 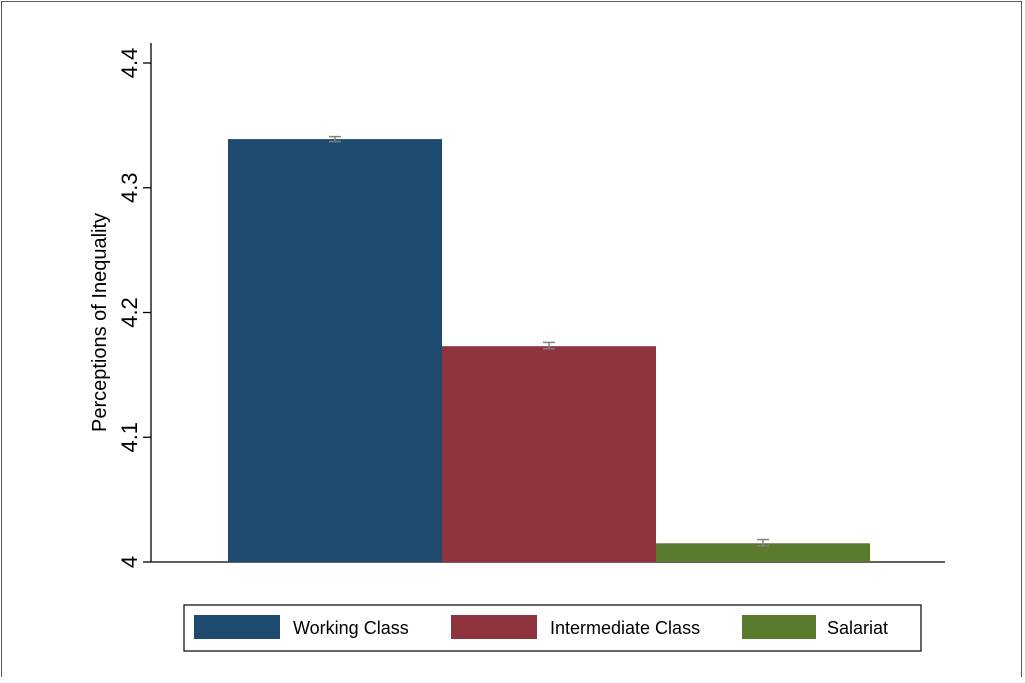 I want to click on legend-item-working-class: Working Class, so click(x=301, y=627).